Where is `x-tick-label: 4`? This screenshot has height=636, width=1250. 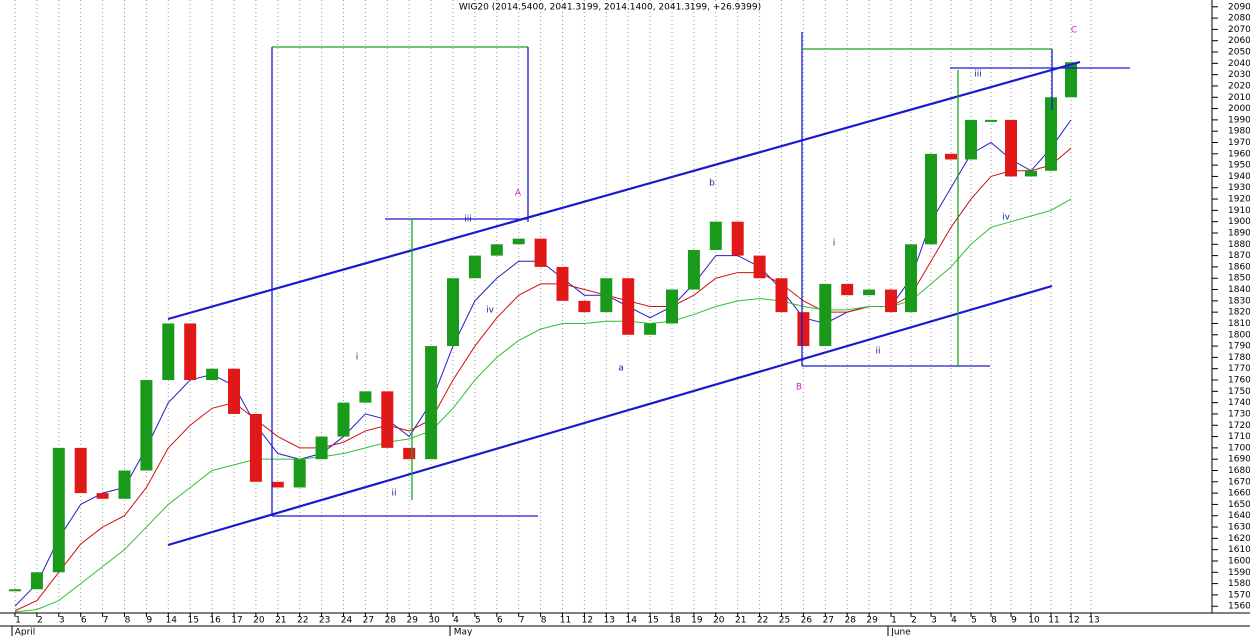
x-tick-label: 4 is located at coordinates (456, 621).